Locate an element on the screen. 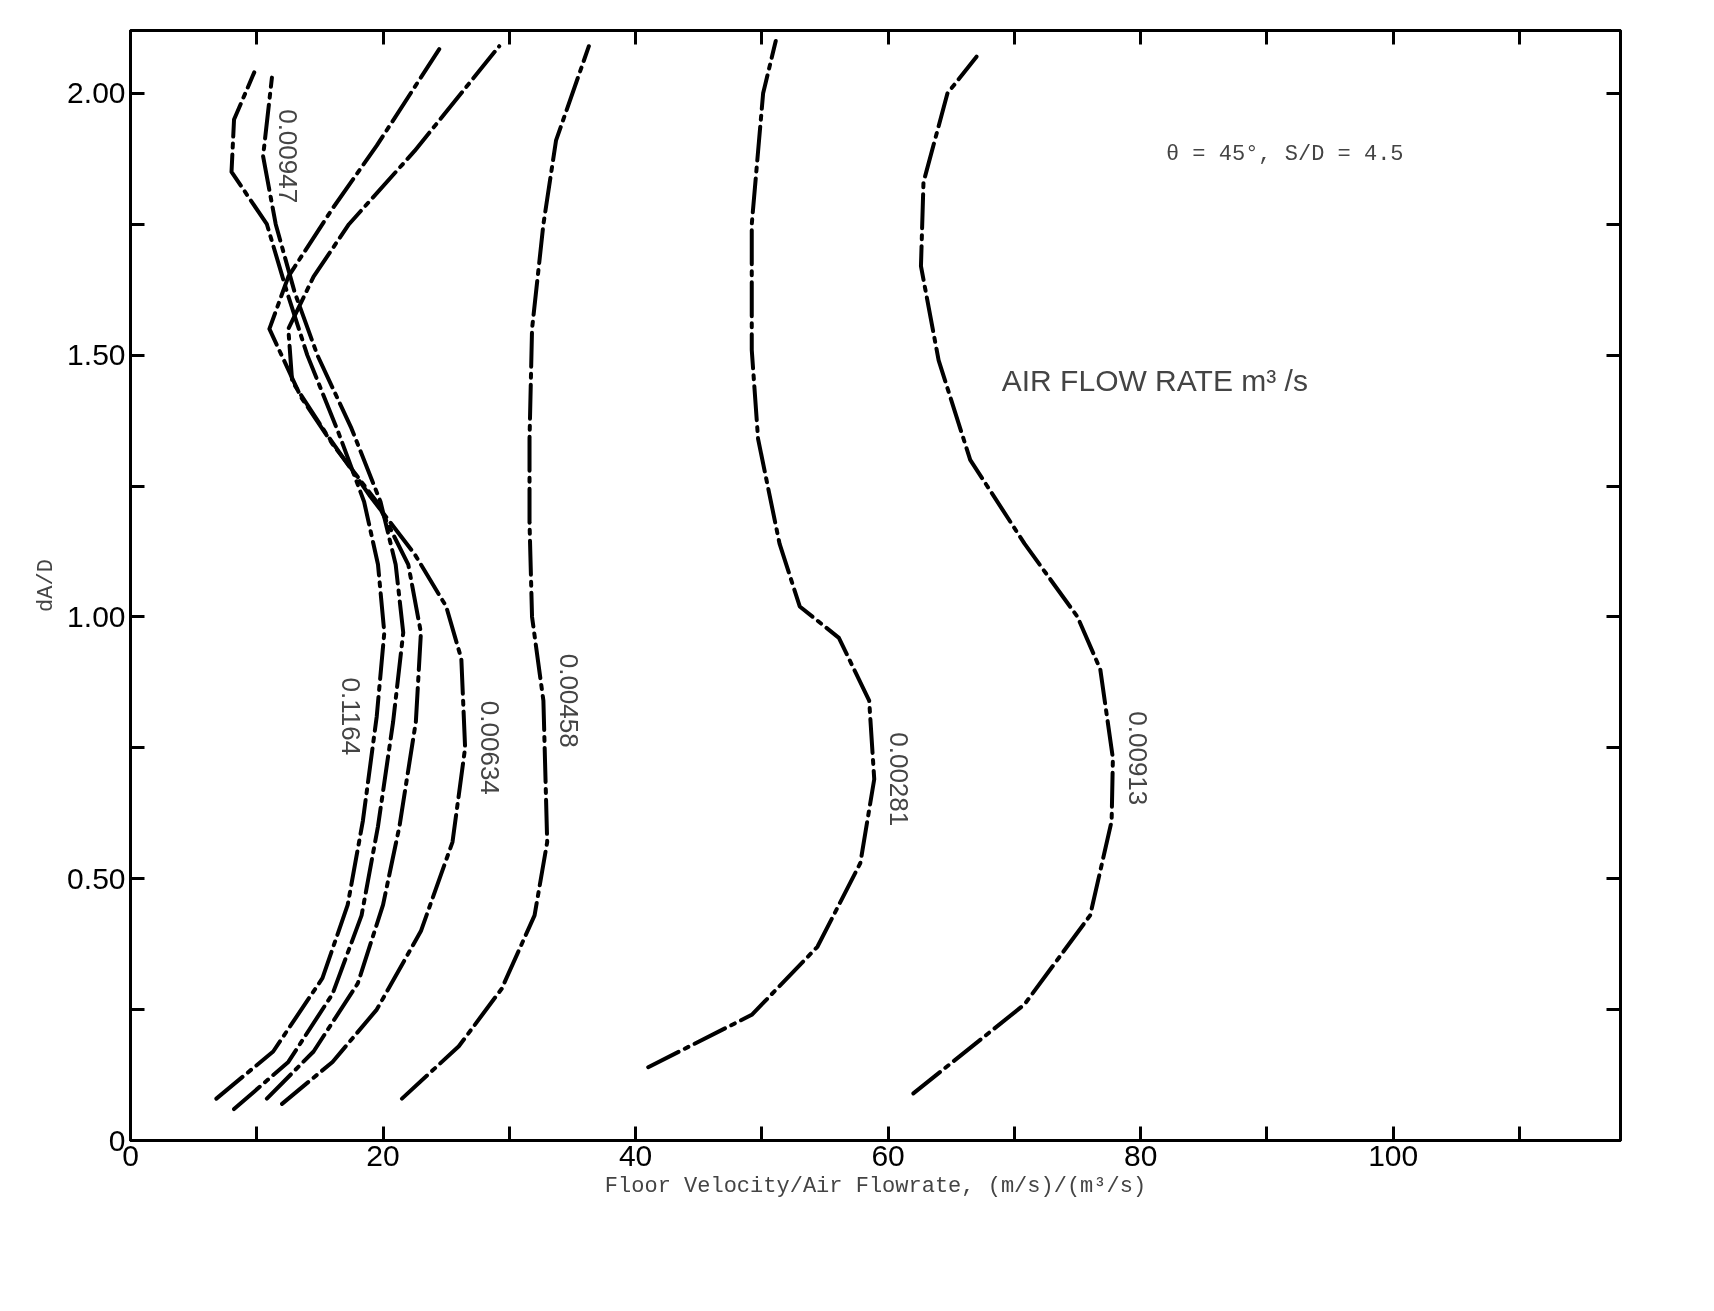 The height and width of the screenshot is (1311, 1714). annotation: θ = 45°, S/D = 4.5 is located at coordinates (1284, 154).